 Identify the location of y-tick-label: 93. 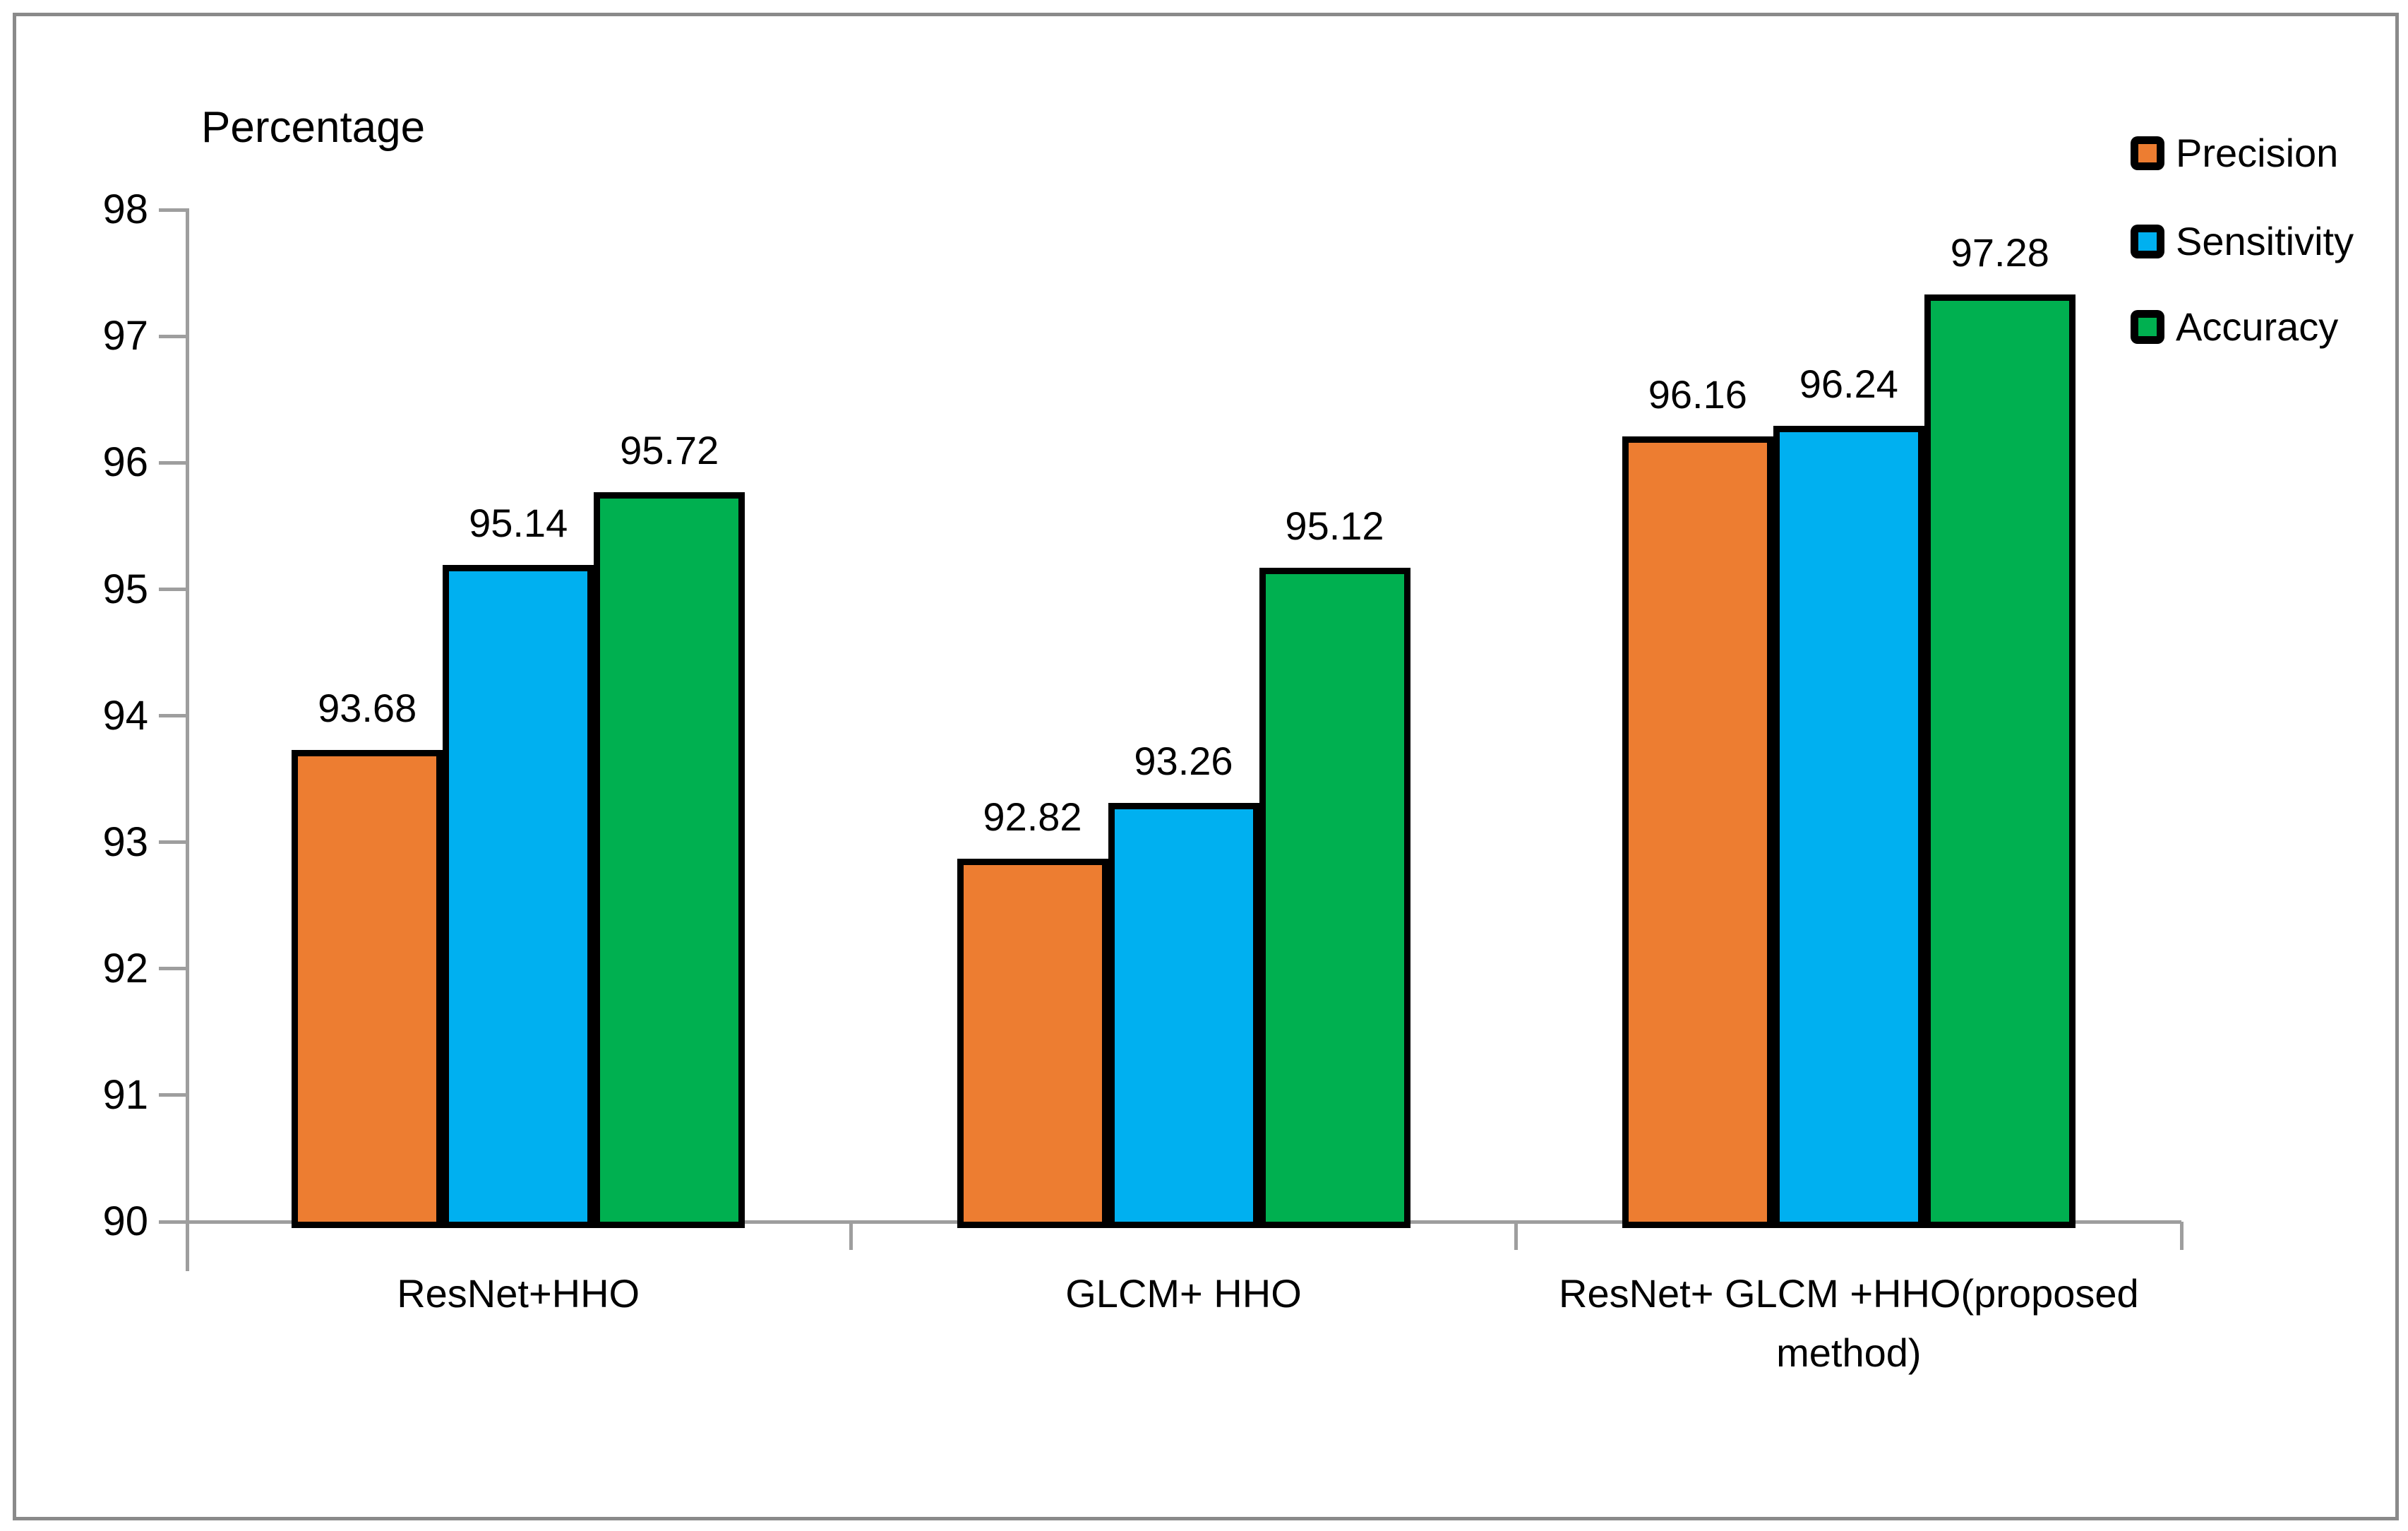
(125, 841).